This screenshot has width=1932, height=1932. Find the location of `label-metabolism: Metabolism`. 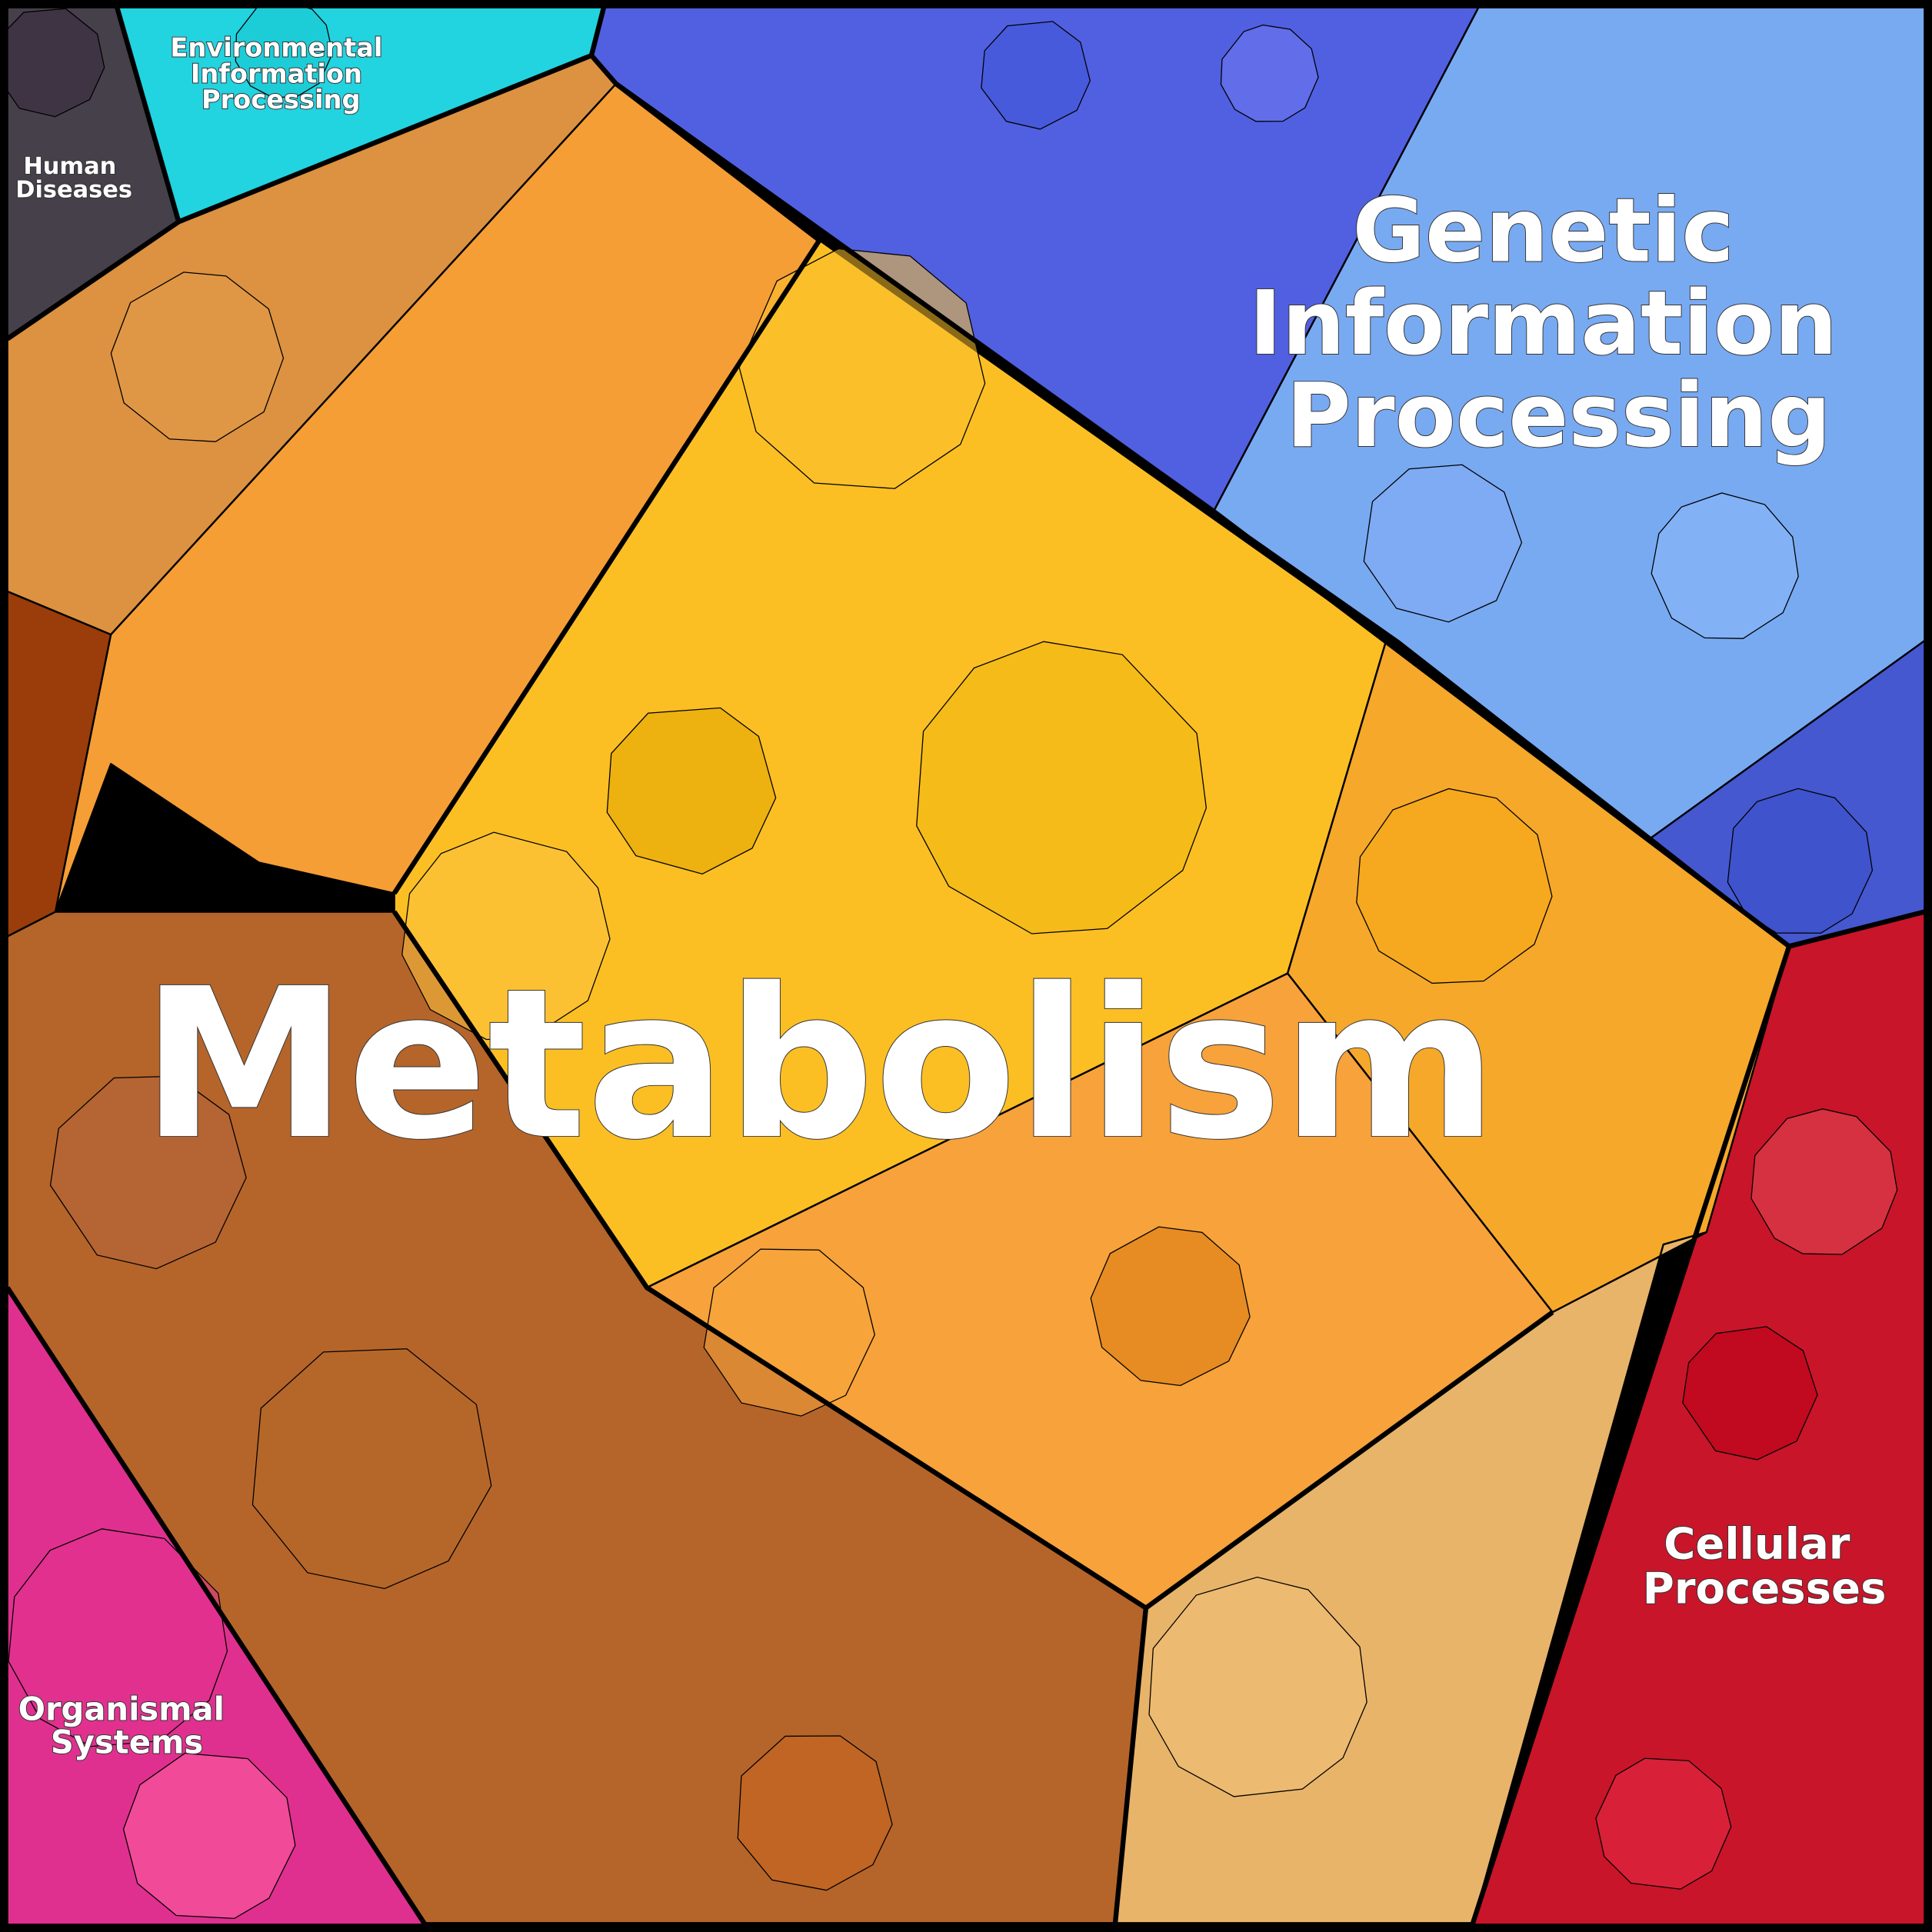

label-metabolism: Metabolism is located at coordinates (819, 1064).